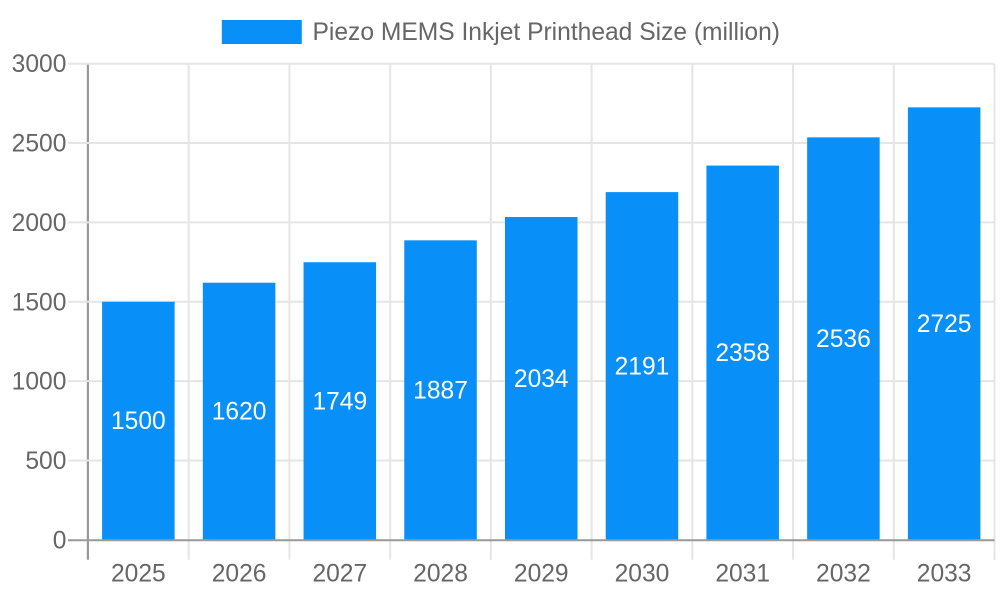  Describe the element at coordinates (843, 574) in the screenshot. I see `svg-text: 2032` at that location.